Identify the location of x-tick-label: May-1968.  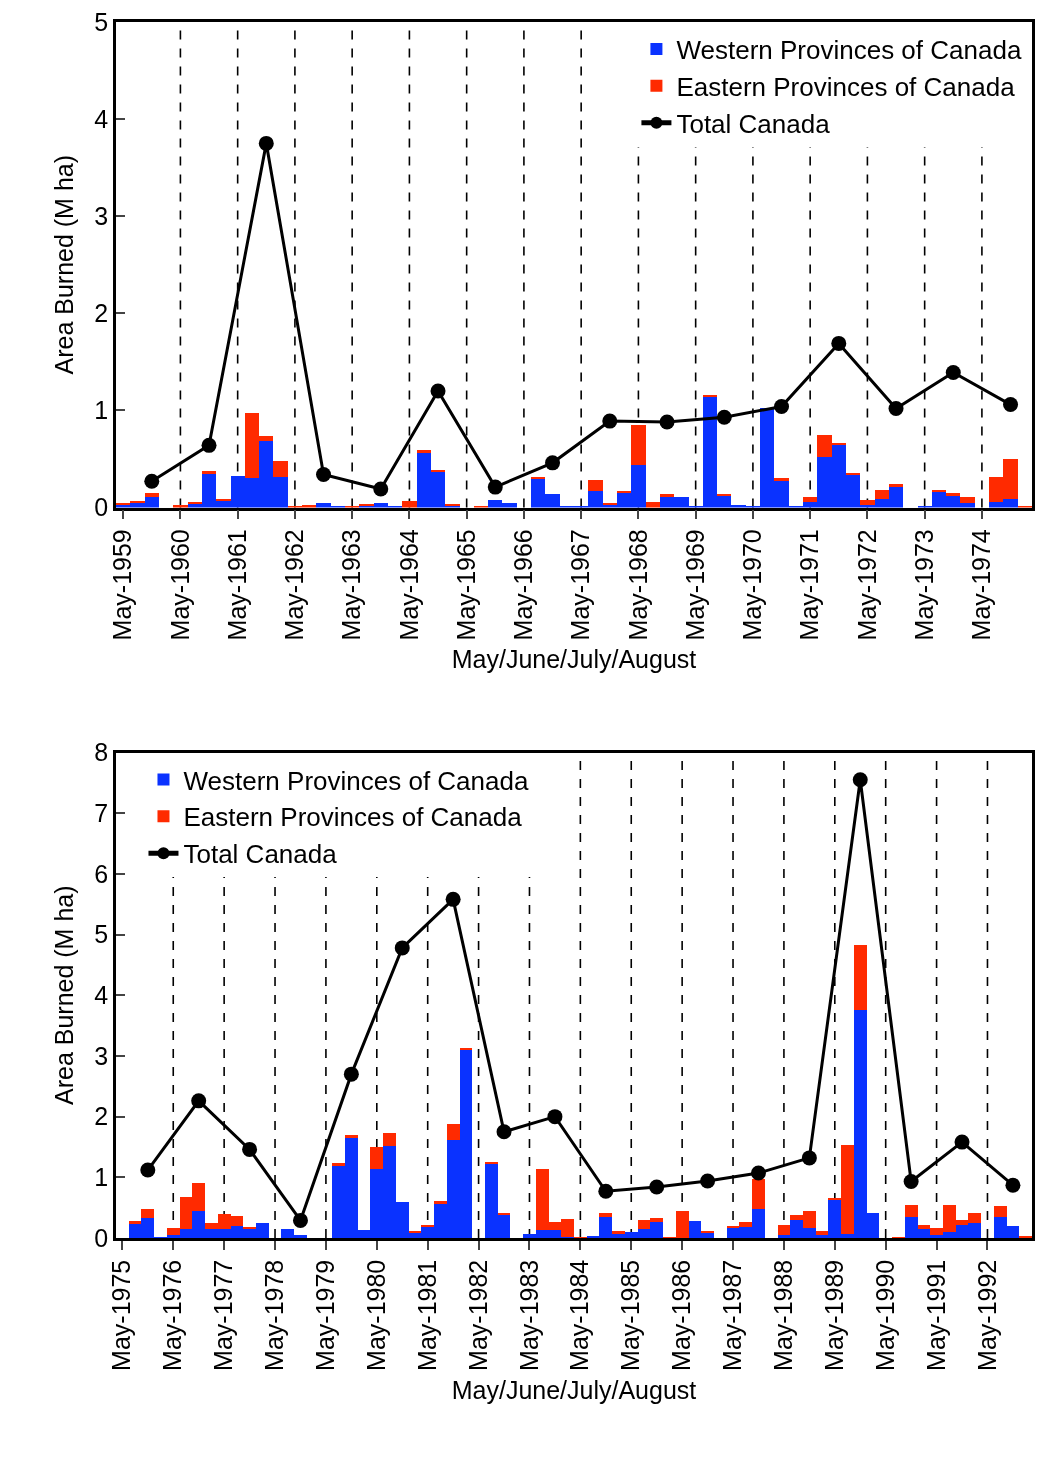
(637, 585).